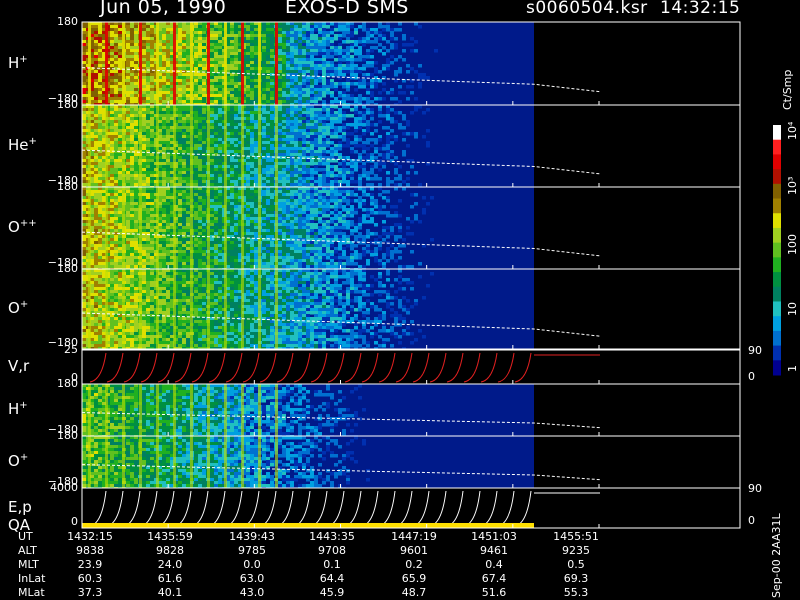  Describe the element at coordinates (170, 578) in the screenshot. I see `ephemeris-value: 61.6` at that location.